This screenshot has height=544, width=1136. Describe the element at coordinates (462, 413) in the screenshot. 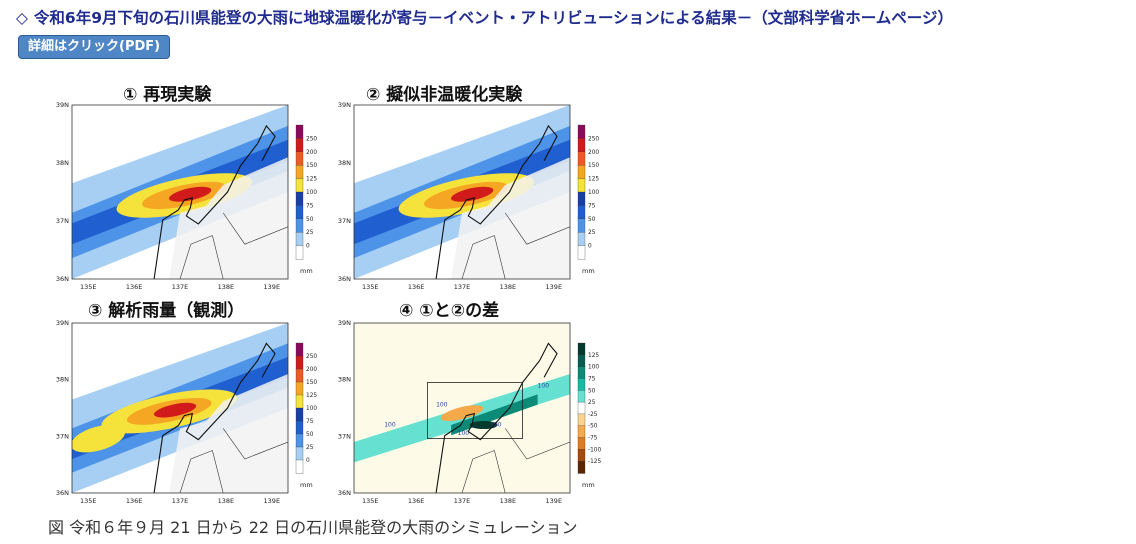

I see `diff-negative-blob` at that location.